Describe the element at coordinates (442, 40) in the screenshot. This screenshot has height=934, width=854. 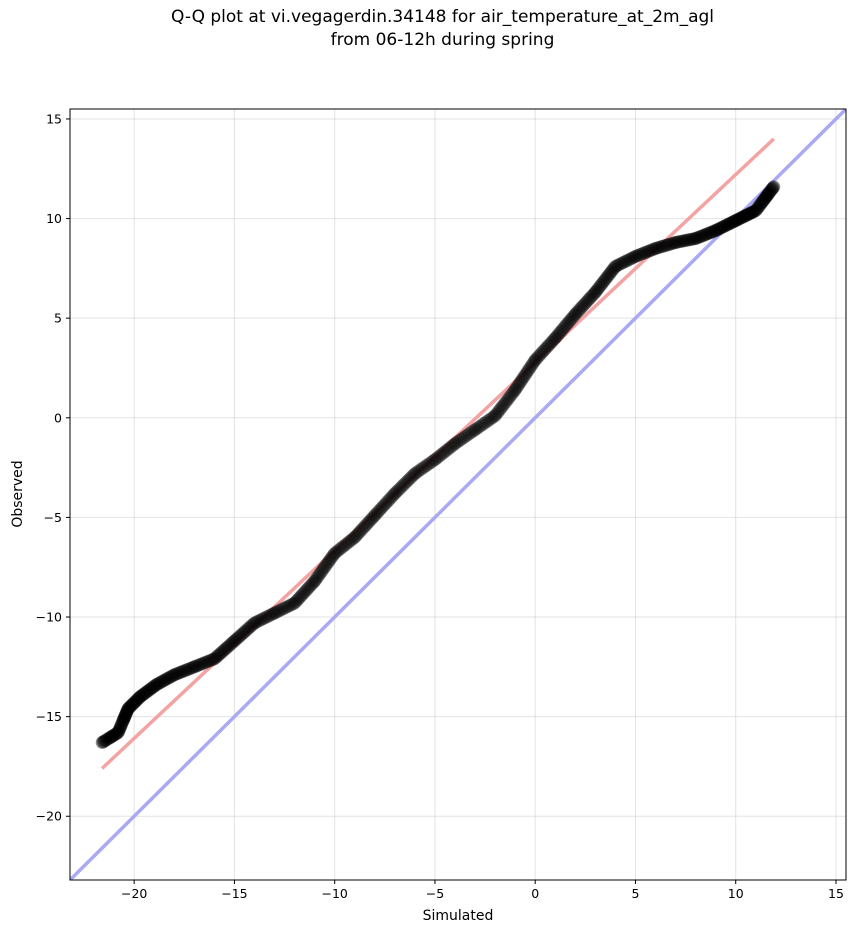
I see `chart-subtitle: from 06-12h during spring` at that location.